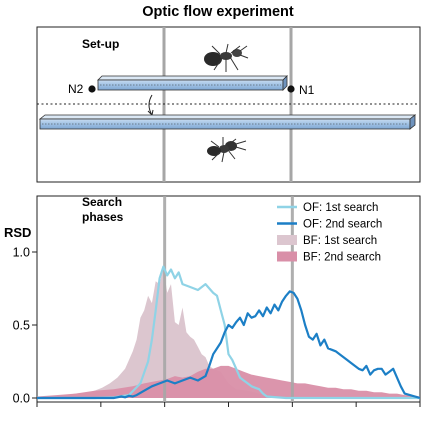  Describe the element at coordinates (21, 399) in the screenshot. I see `y-tick-label-0: 0.0` at that location.